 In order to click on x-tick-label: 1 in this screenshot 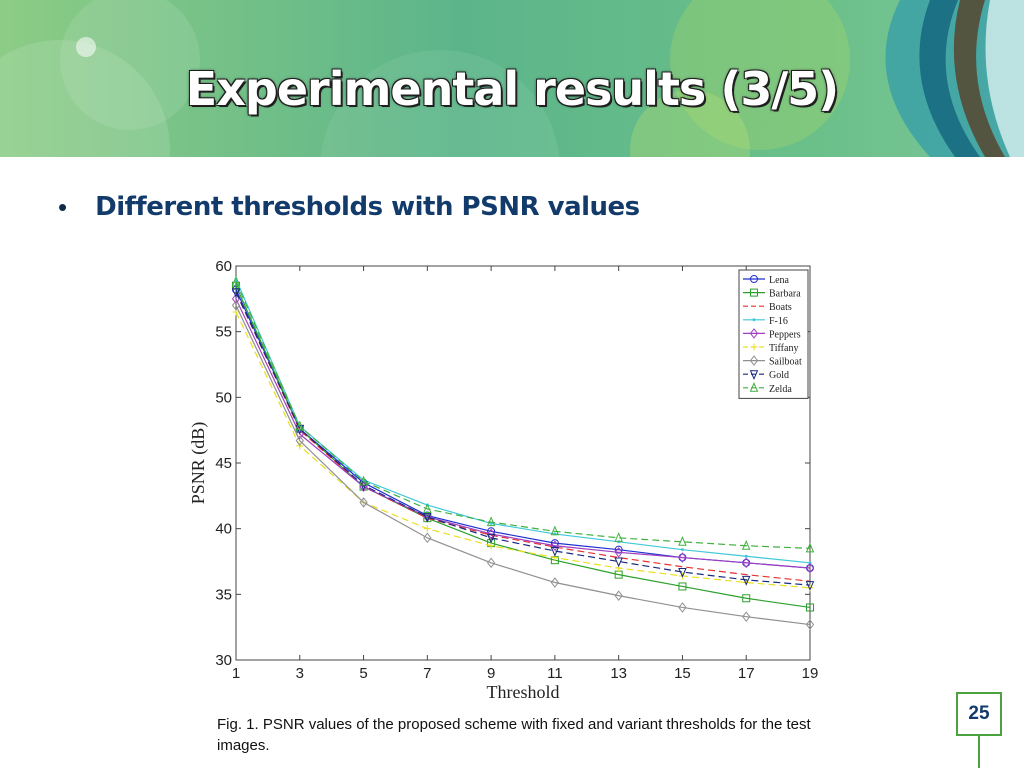, I will do `click(236, 673)`.